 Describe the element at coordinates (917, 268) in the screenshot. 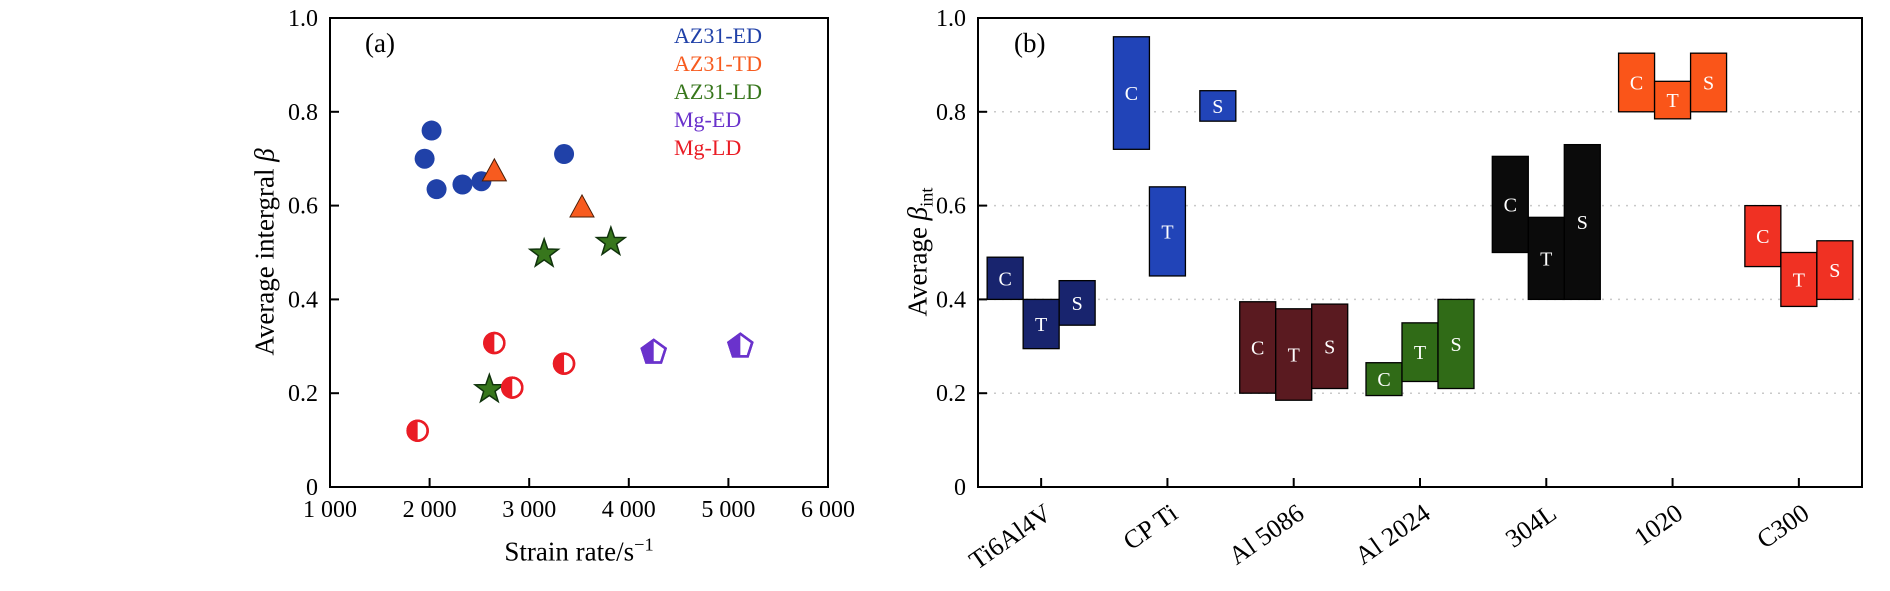

I see `panel-b-y-title-text: Average` at that location.